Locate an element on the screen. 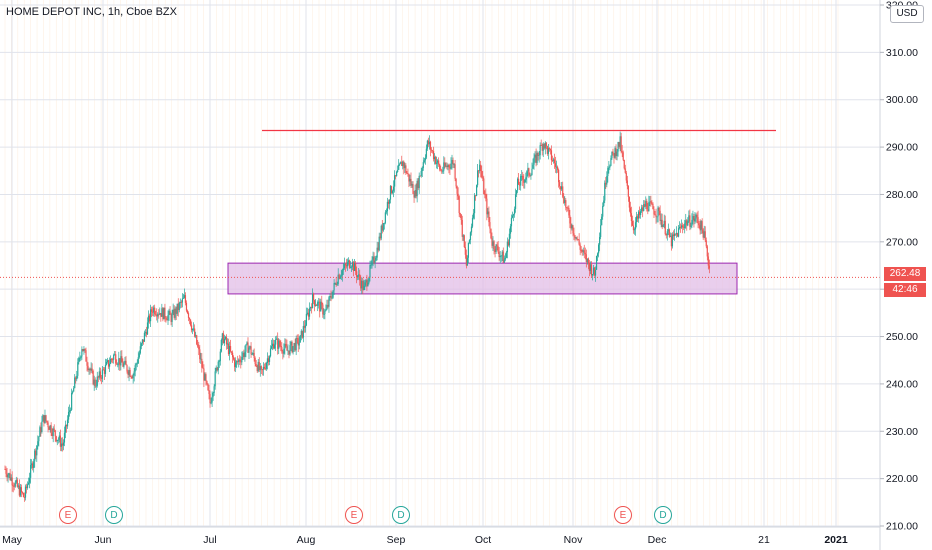 The image size is (932, 550). y-tick-label: 270.00 is located at coordinates (902, 242).